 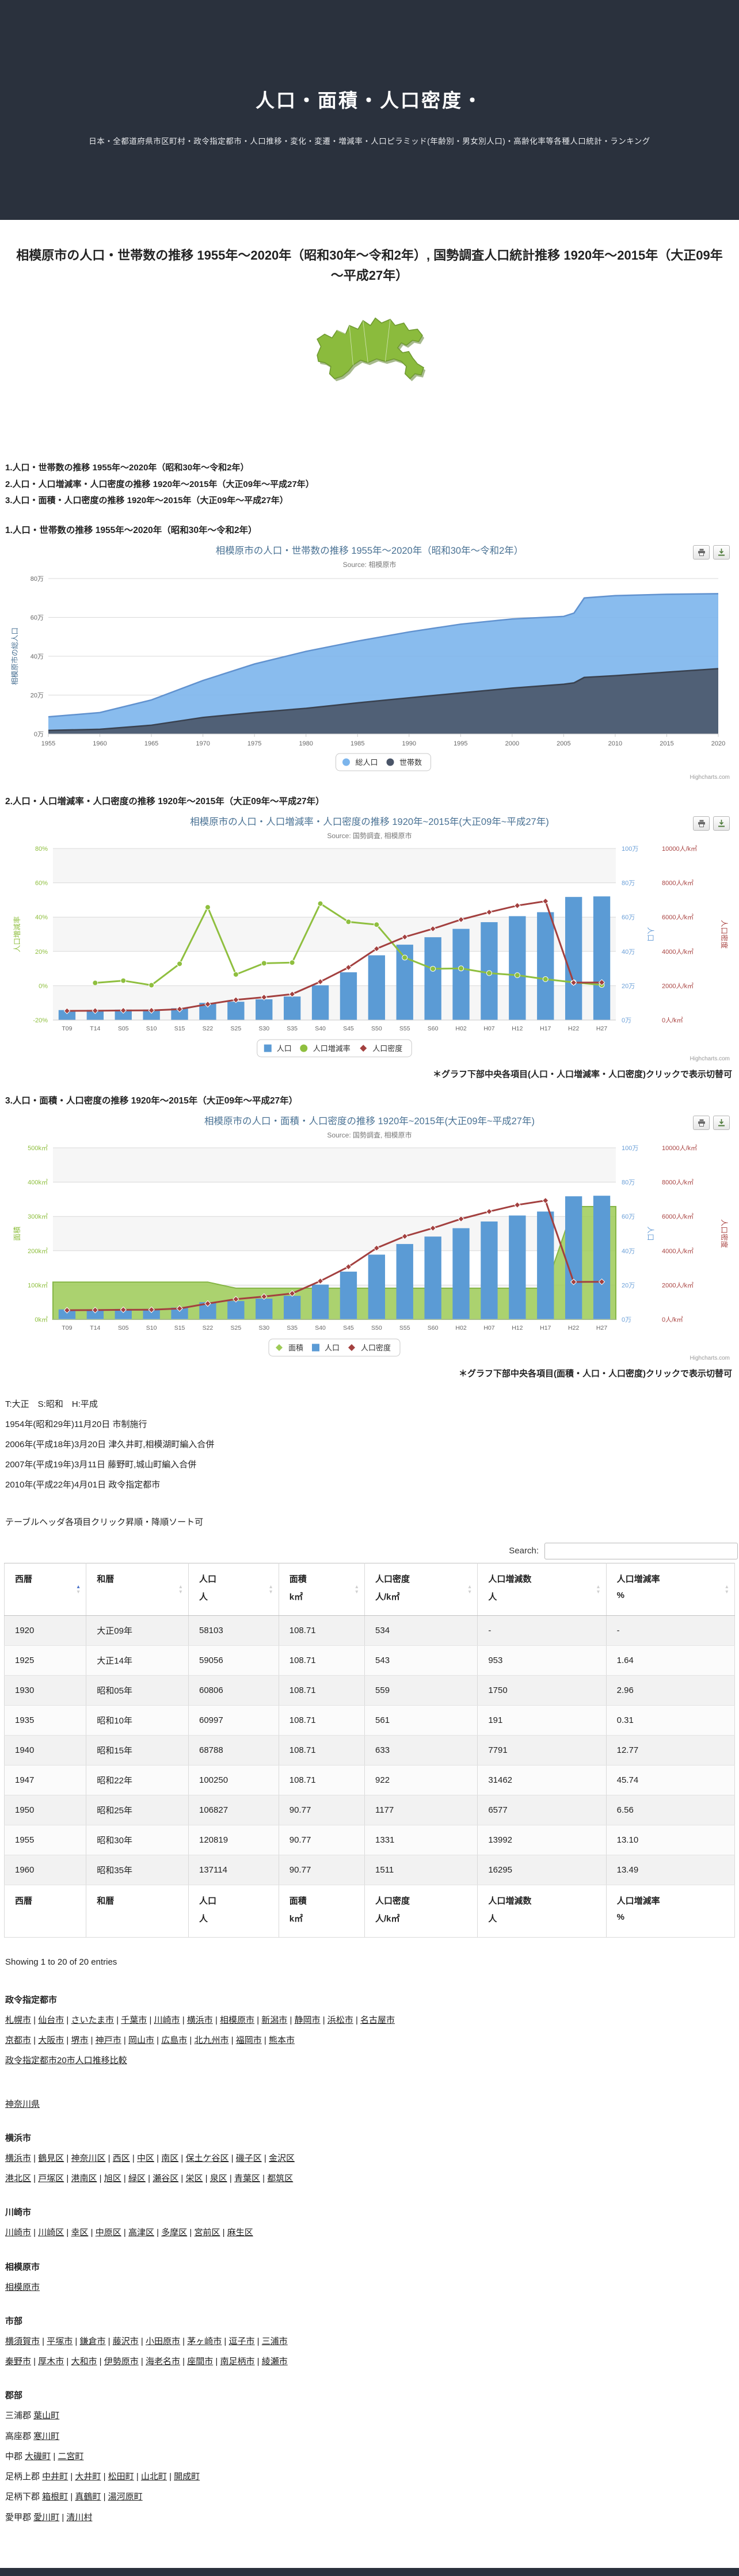 I want to click on link-箱根町: 箱根町, so click(x=55, y=2497).